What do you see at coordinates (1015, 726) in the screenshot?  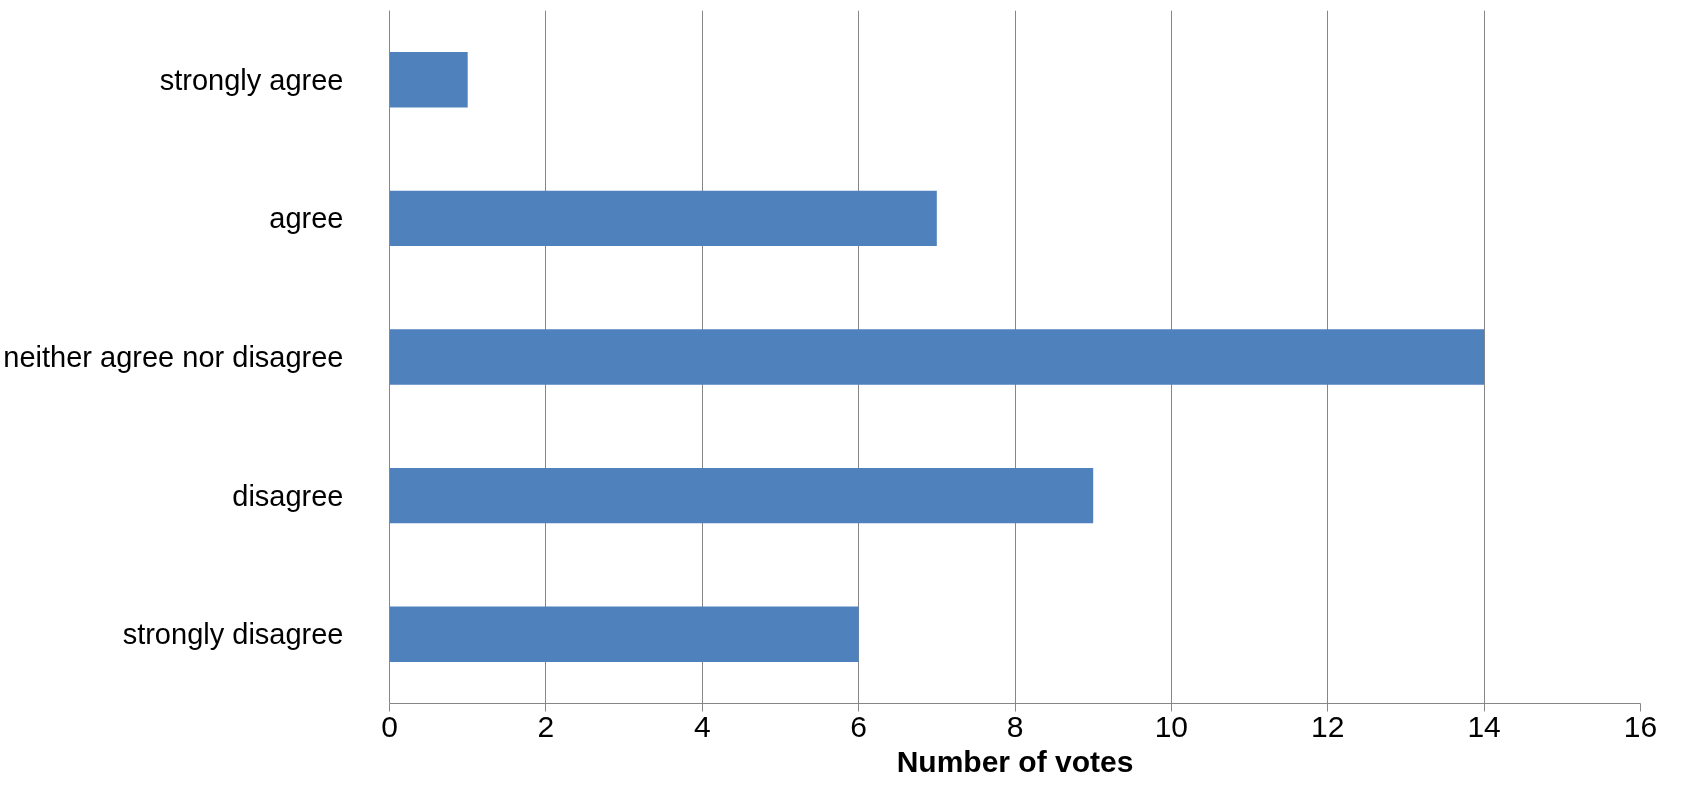 I see `x-tick-label: 8` at bounding box center [1015, 726].